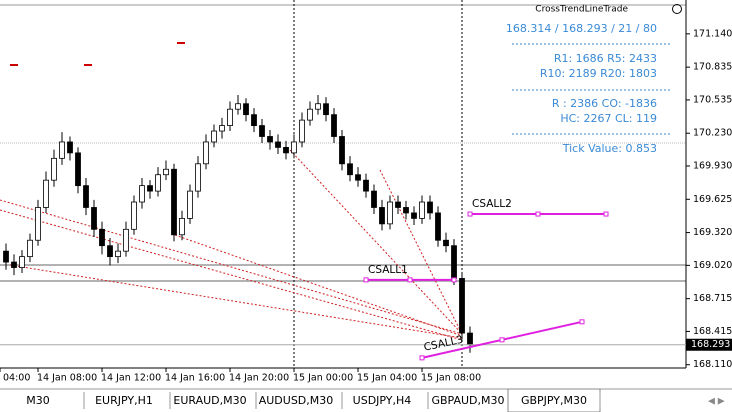 The image size is (732, 412). Describe the element at coordinates (124, 400) in the screenshot. I see `tab-label: EURJPY,H1` at that location.